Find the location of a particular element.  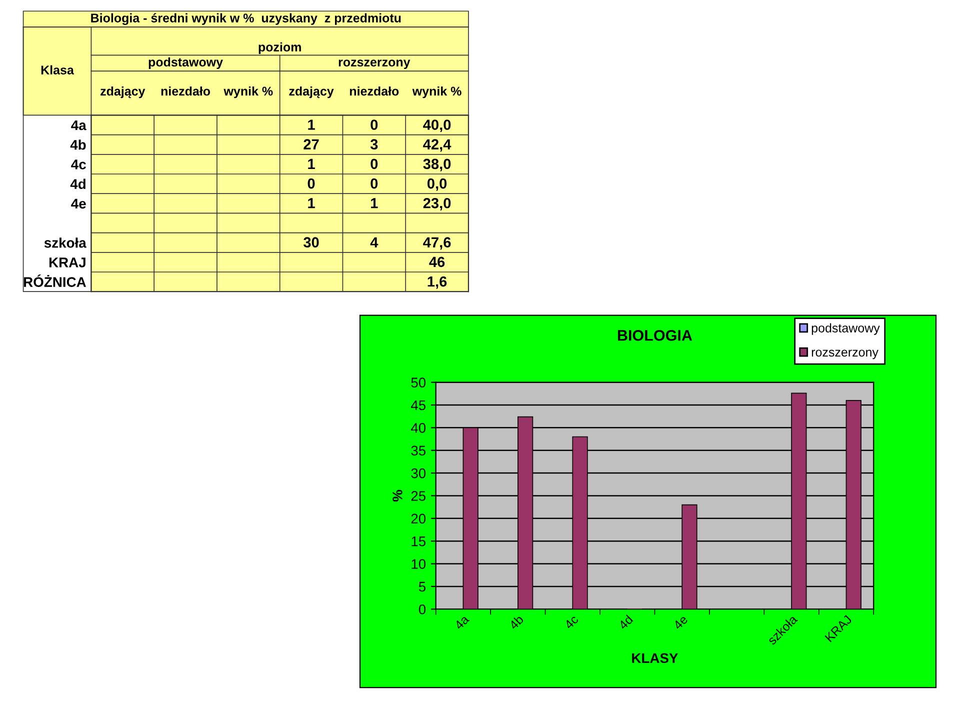

x-axis-title: KLASY is located at coordinates (655, 658).